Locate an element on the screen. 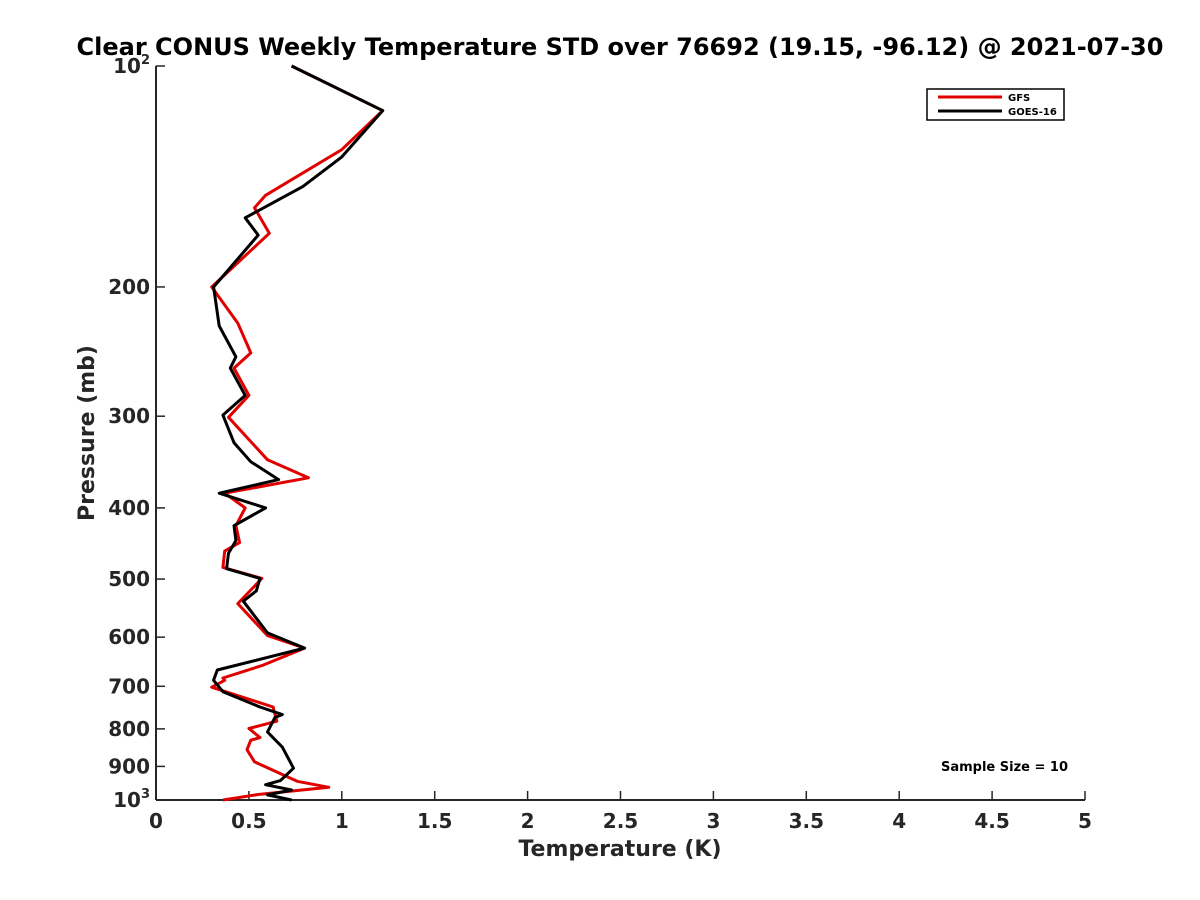 This screenshot has width=1200, height=900. y-tick-label: 400 is located at coordinates (129, 508).